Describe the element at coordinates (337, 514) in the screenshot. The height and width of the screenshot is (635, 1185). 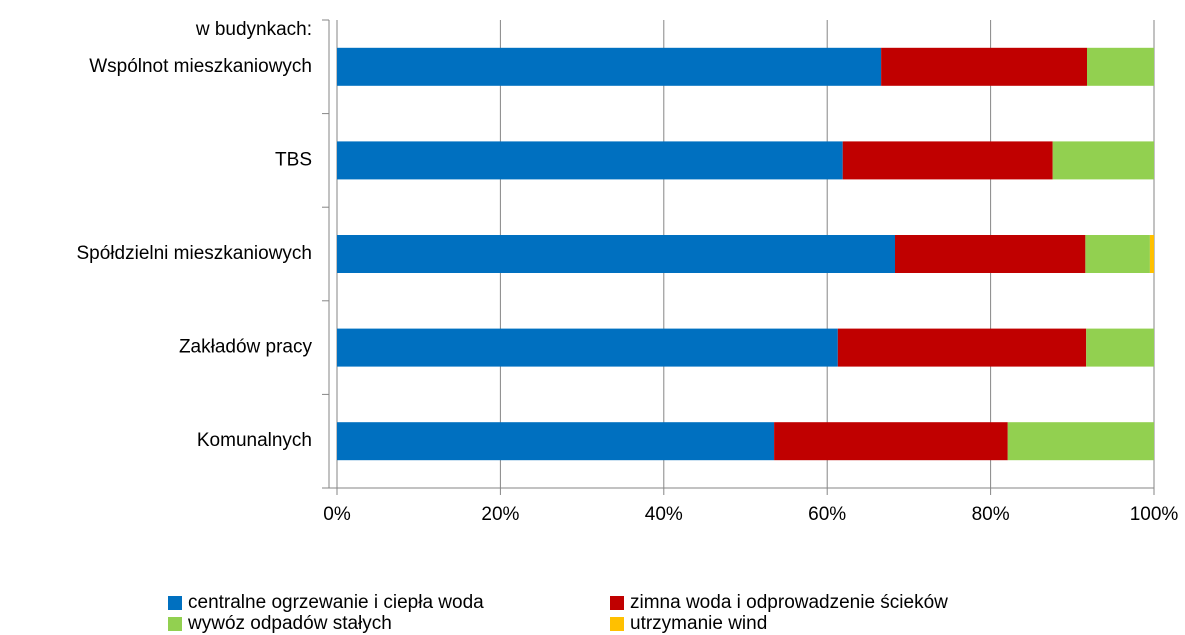
I see `x-tick-label: 0%` at that location.